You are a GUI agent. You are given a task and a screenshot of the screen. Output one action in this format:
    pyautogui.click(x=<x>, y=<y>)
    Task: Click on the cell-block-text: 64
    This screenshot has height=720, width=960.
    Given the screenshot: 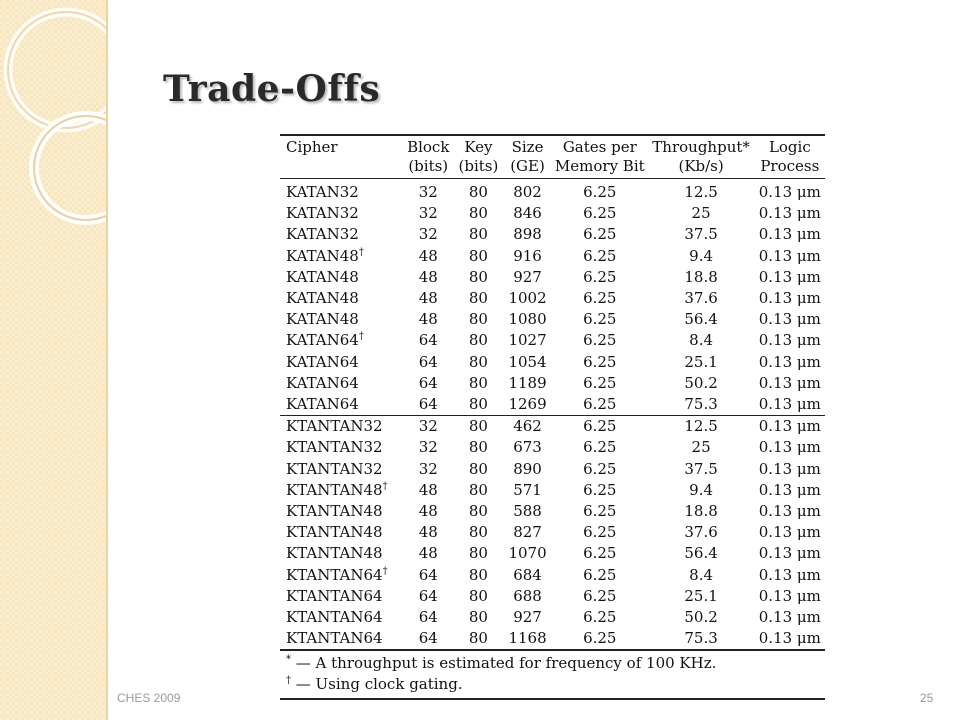 What is the action you would take?
    pyautogui.click(x=428, y=595)
    